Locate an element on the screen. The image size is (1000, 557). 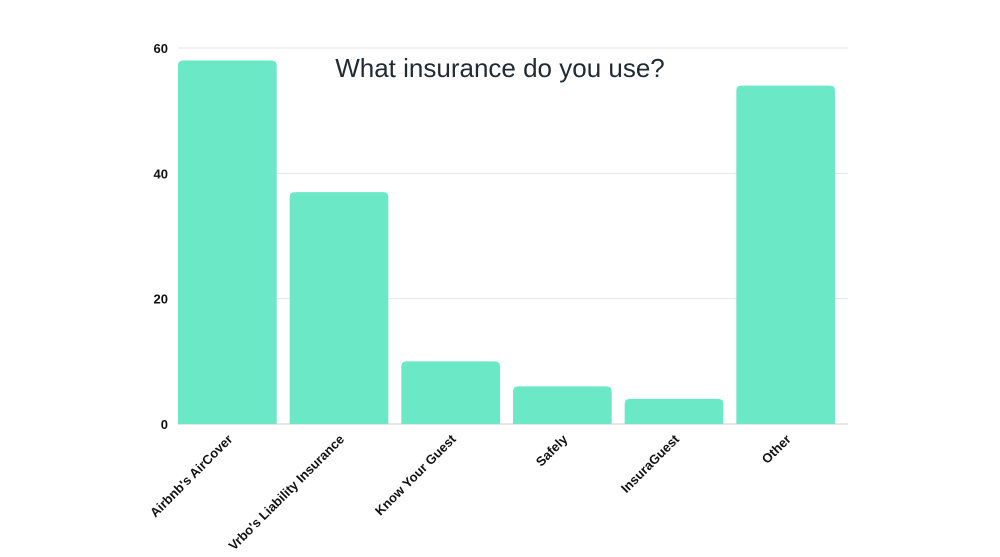
y-tick-label: 60 is located at coordinates (161, 48).